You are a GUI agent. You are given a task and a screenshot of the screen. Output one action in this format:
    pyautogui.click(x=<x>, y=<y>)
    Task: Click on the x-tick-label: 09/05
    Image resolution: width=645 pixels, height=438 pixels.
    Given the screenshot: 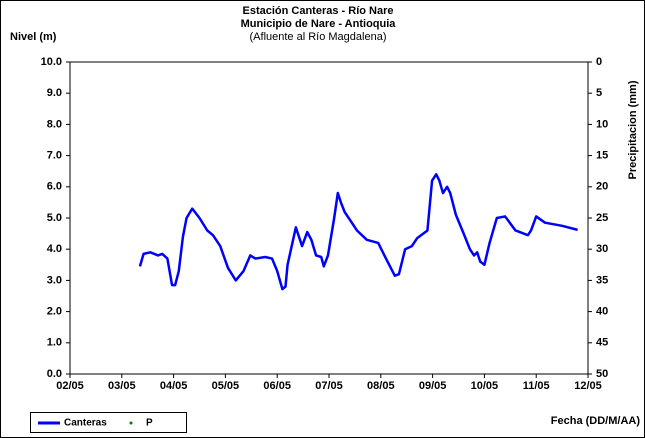 What is the action you would take?
    pyautogui.click(x=433, y=386)
    